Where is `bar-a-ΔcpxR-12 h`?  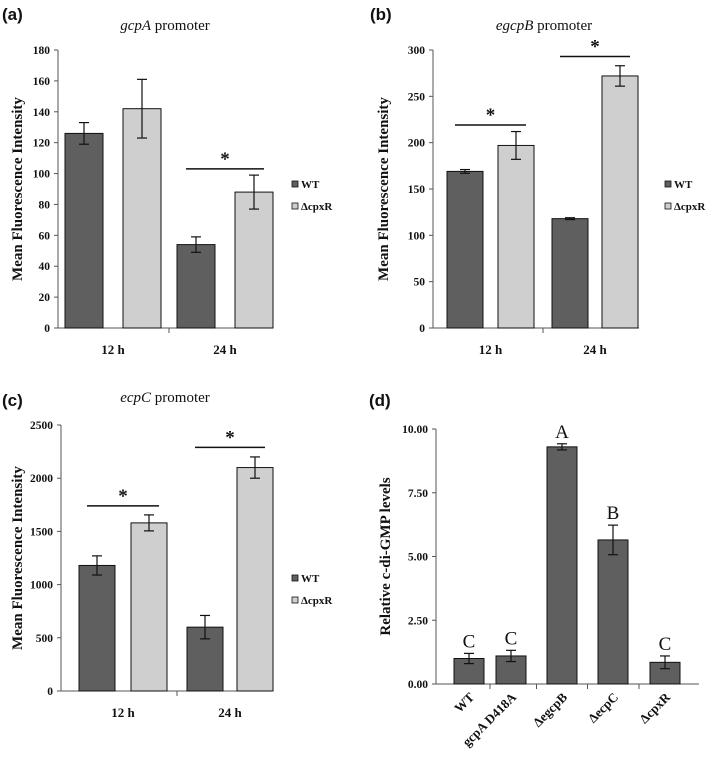
bar-a-ΔcpxR-12 h is located at coordinates (142, 218).